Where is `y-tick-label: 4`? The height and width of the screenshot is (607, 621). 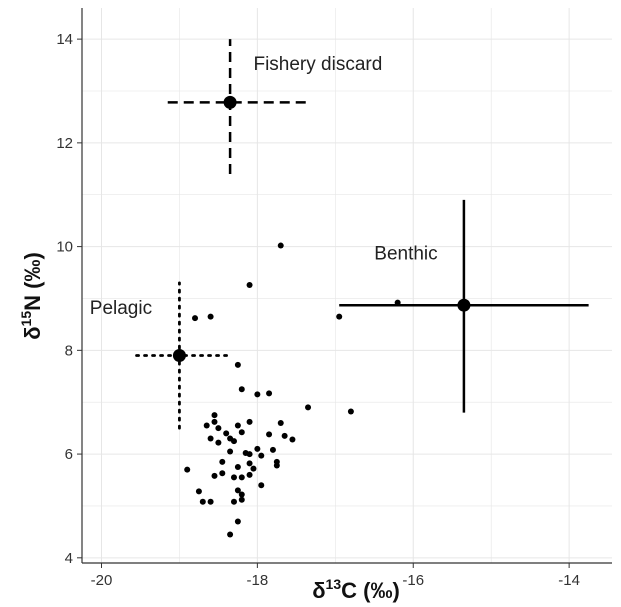 y-tick-label: 4 is located at coordinates (69, 558).